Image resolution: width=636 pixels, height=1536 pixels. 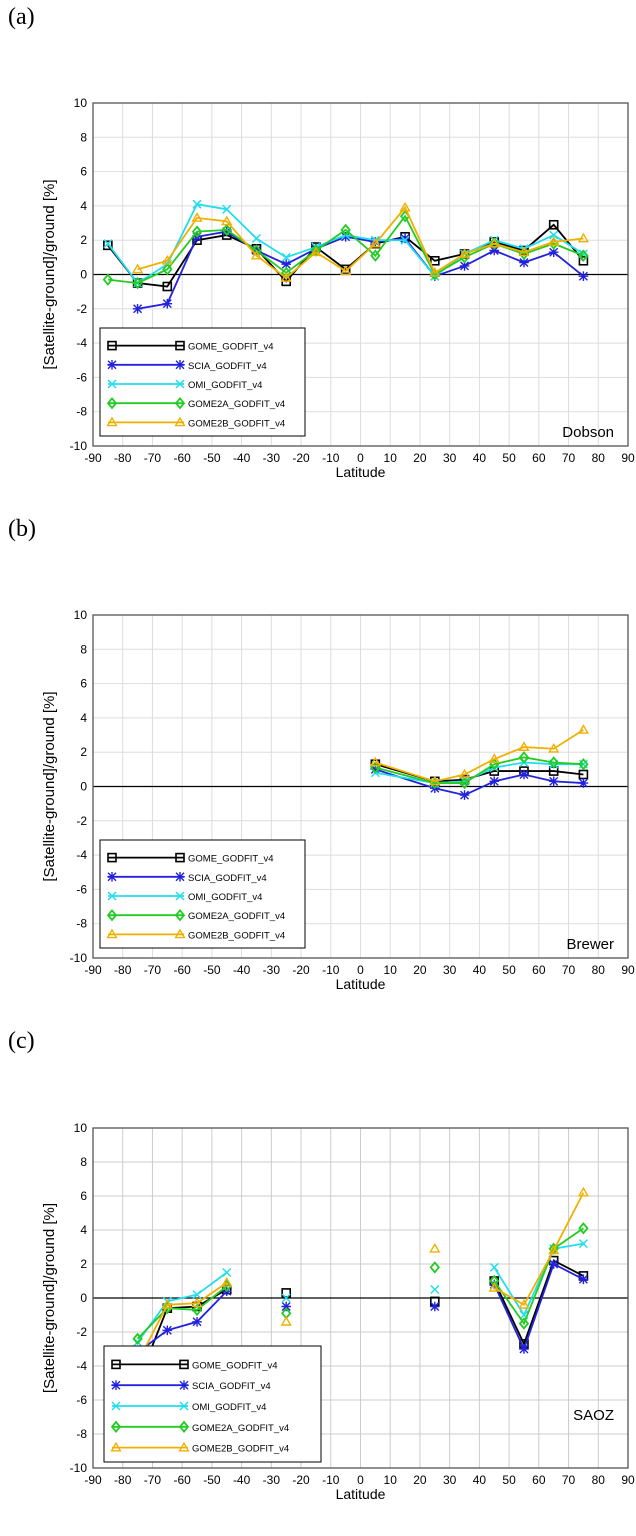 I want to click on x-tick-label: -80, so click(x=123, y=458).